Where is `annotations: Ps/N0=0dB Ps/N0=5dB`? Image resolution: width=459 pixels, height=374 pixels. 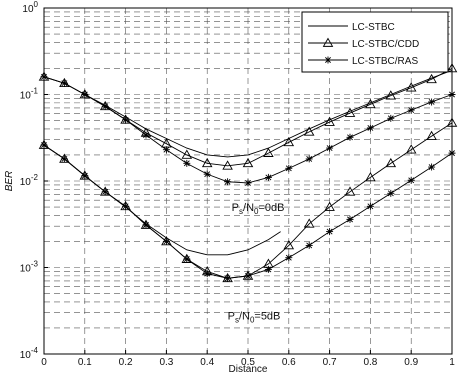
annotations: Ps/N0=0dB Ps/N0=5dB is located at coordinates (256, 263).